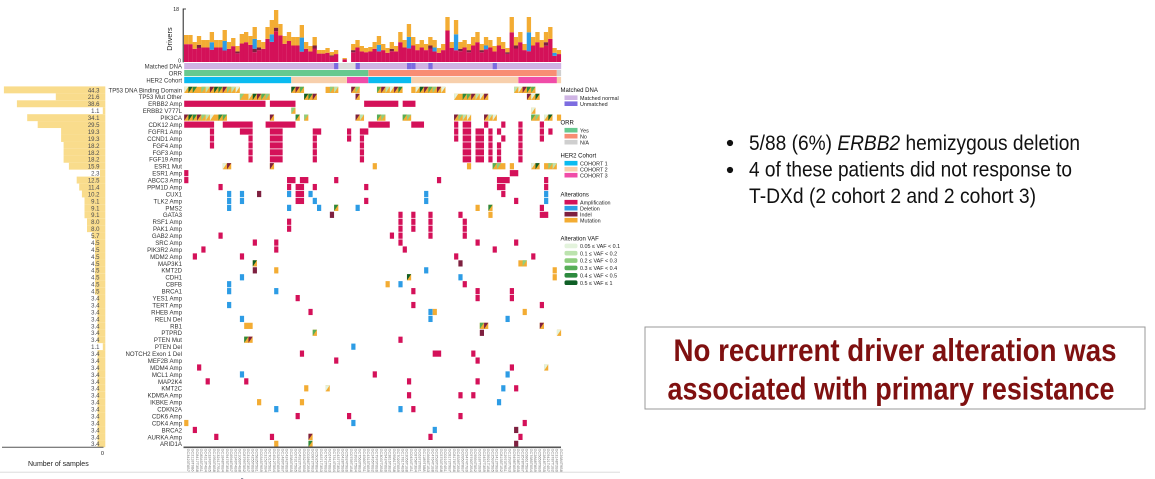 This screenshot has height=479, width=1155. Describe the element at coordinates (240, 460) in the screenshot. I see `svg-text: GC1069T4B8` at that location.